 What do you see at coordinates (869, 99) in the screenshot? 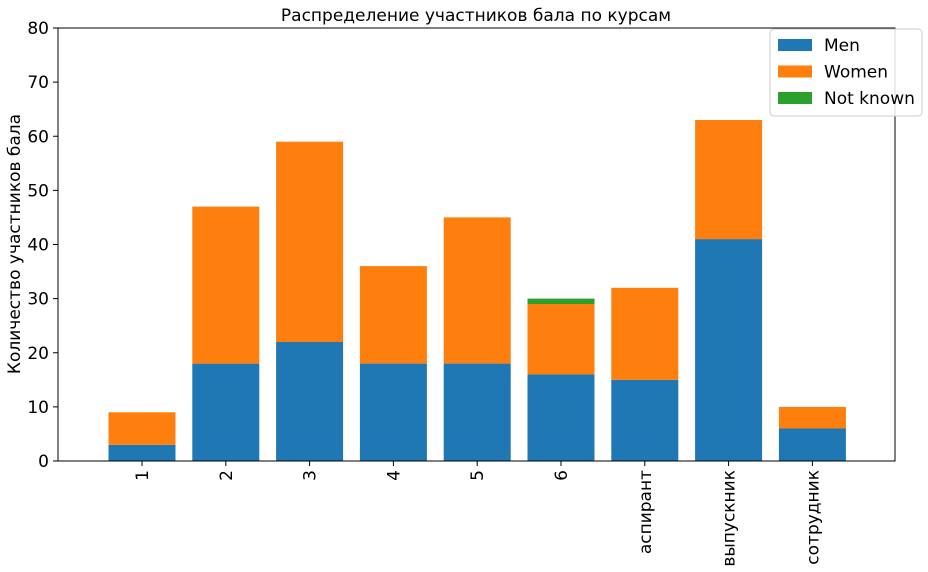
I see `legend-label: Not known` at bounding box center [869, 99].